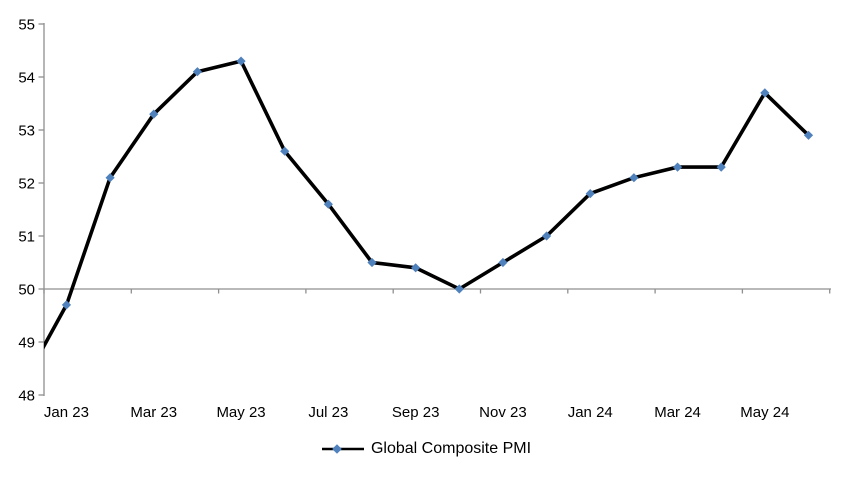 Image resolution: width=852 pixels, height=481 pixels. I want to click on y-axis-tick-label: 49, so click(26, 342).